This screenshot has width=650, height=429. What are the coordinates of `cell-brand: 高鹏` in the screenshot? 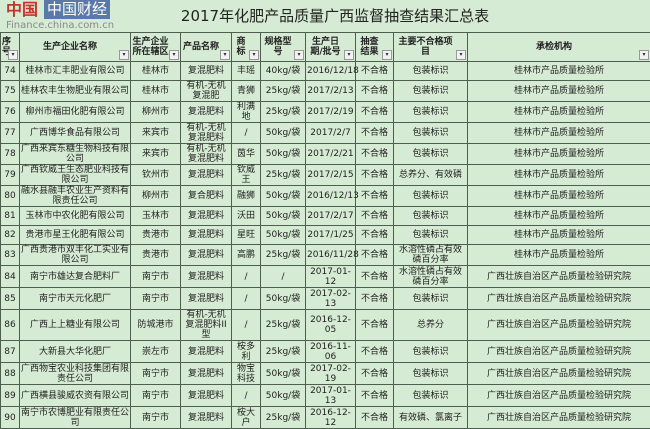 It's located at (246, 255).